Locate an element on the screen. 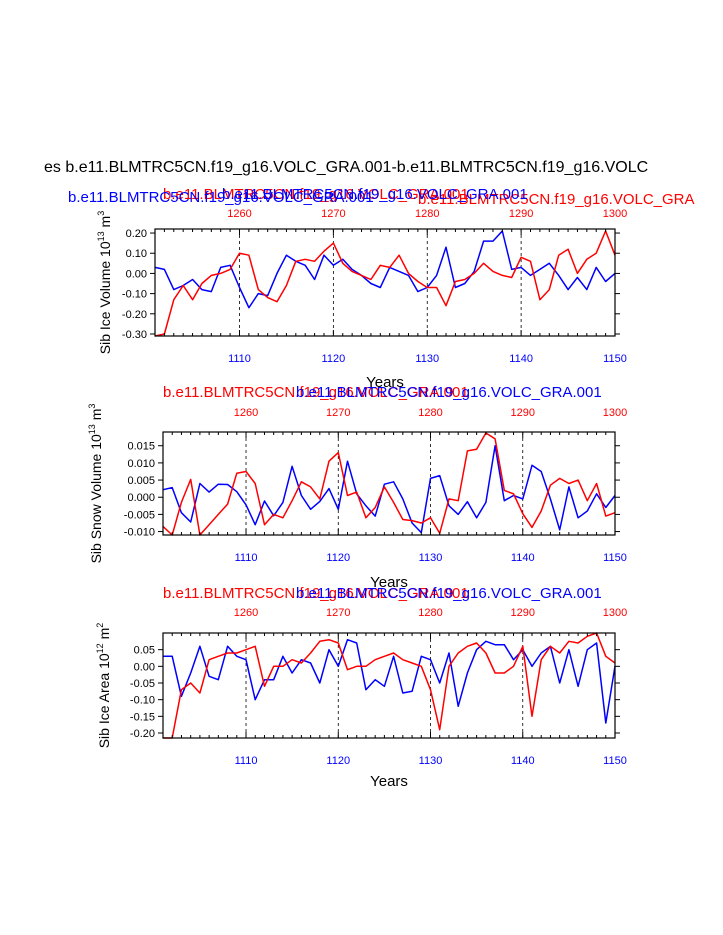 This screenshot has height=935, width=723. y-tick-label: 0.000 is located at coordinates (141, 498).